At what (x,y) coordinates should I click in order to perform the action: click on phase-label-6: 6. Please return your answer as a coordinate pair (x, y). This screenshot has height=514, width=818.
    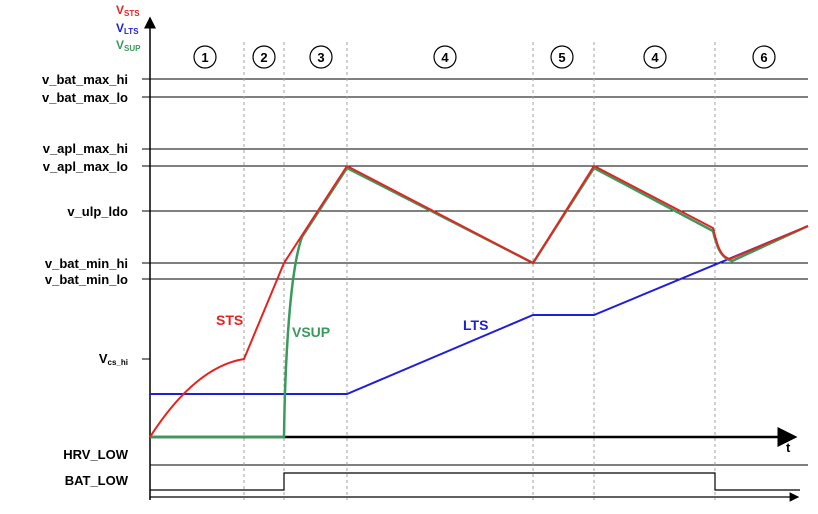
    Looking at the image, I should click on (763, 57).